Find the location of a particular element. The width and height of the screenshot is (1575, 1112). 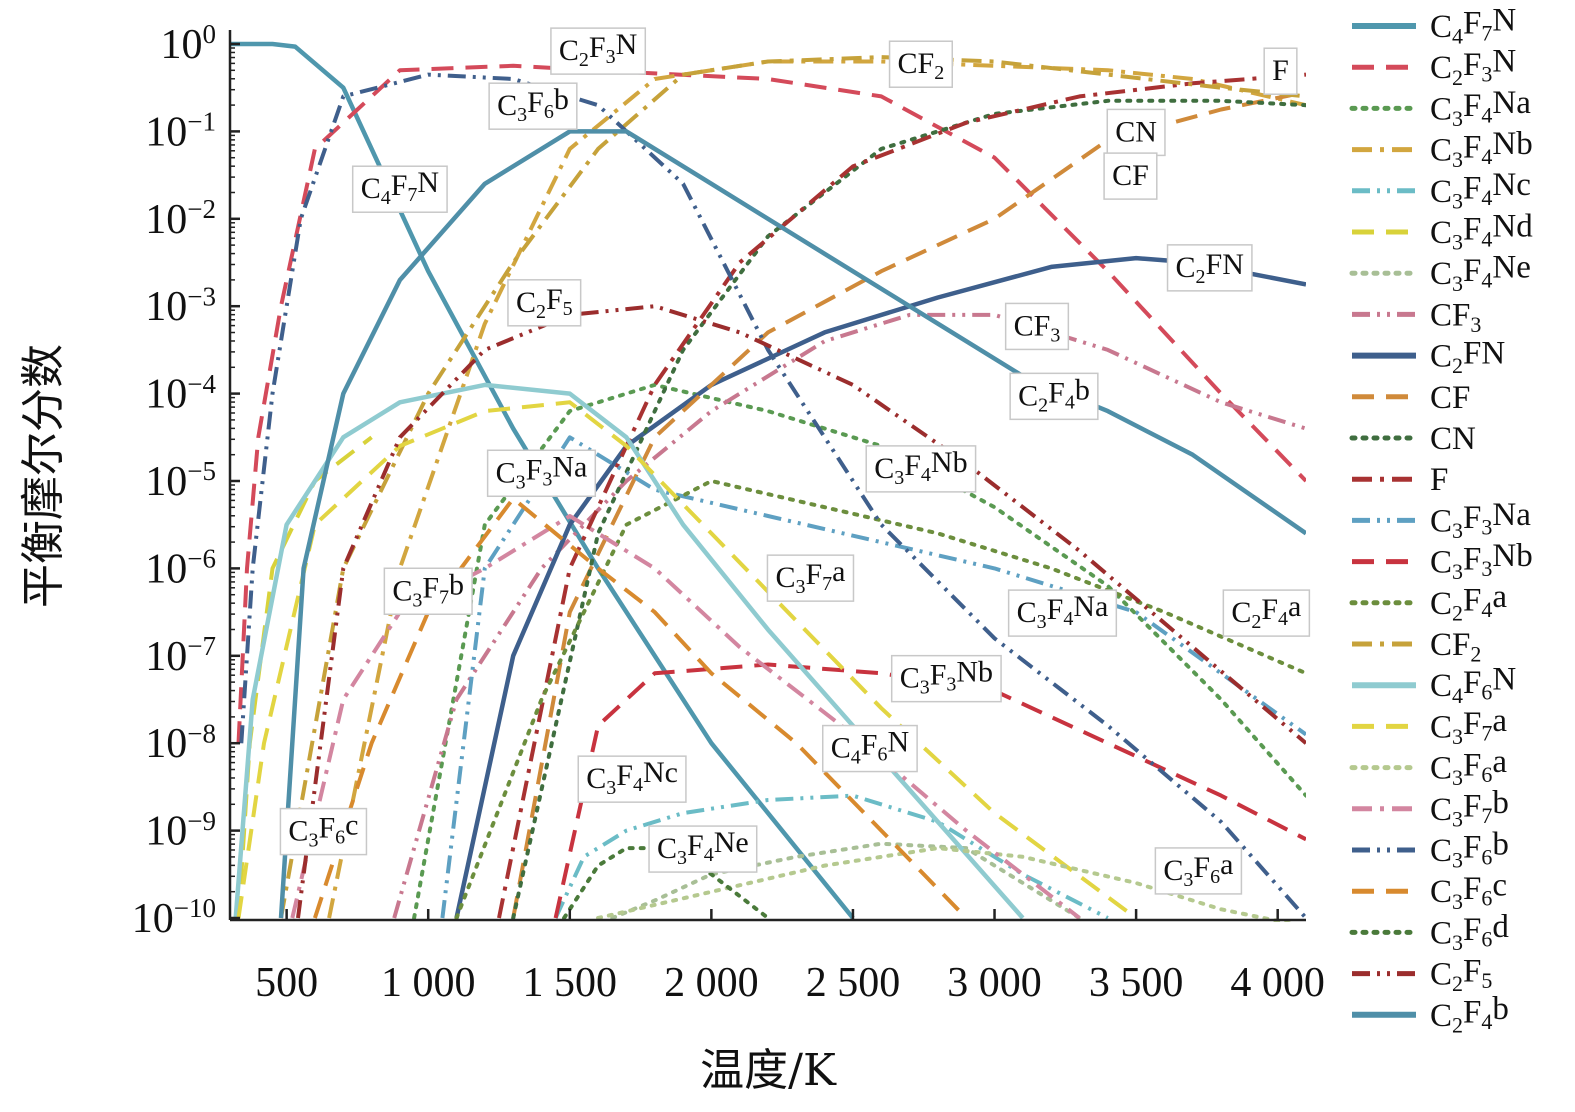

annotation-16: C2F4a is located at coordinates (1266, 613).